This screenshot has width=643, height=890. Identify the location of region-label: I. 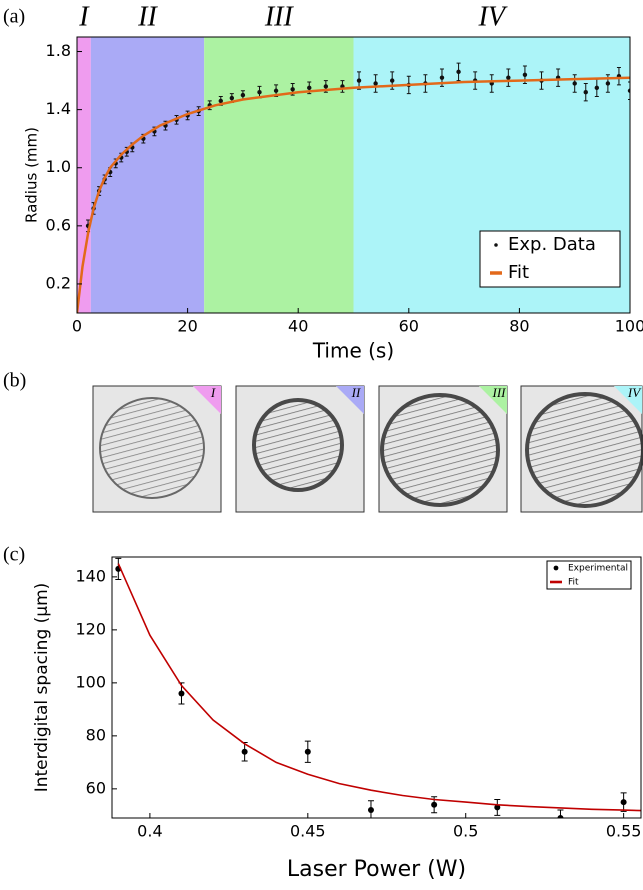
(84, 16).